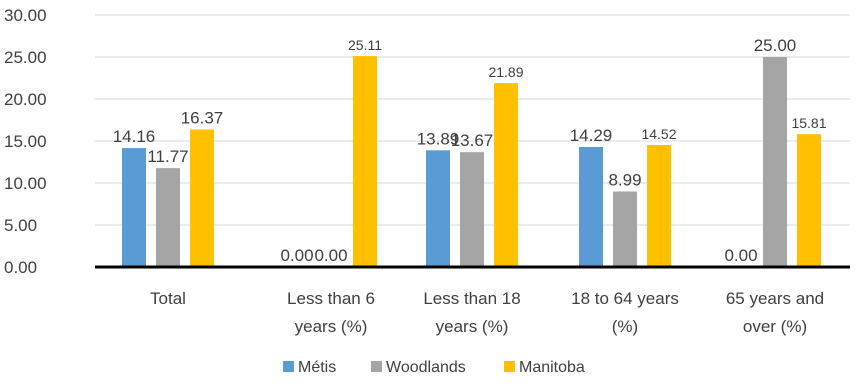  What do you see at coordinates (552, 367) in the screenshot?
I see `legend-label: Manitoba` at bounding box center [552, 367].